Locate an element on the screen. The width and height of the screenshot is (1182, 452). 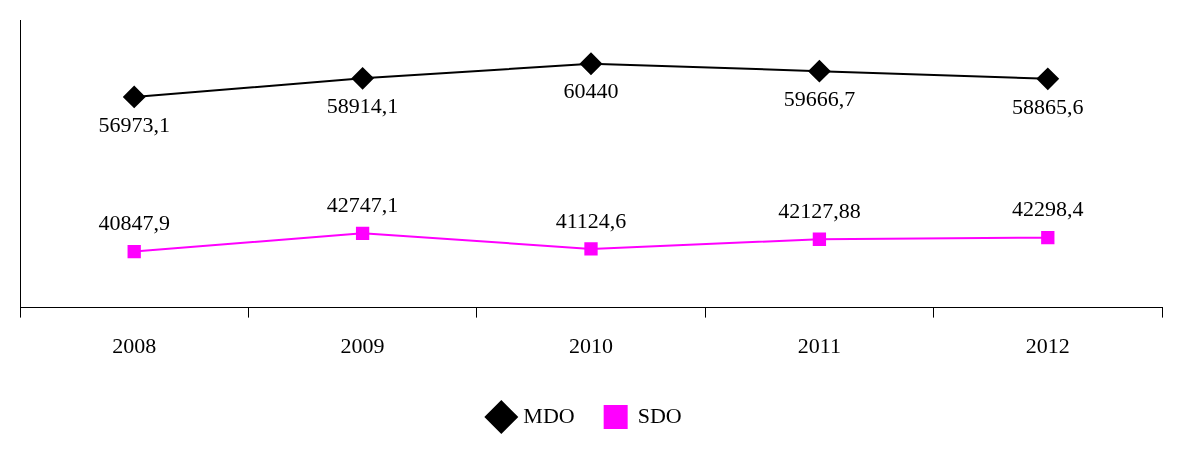
data-label: 40847,9 is located at coordinates (134, 223).